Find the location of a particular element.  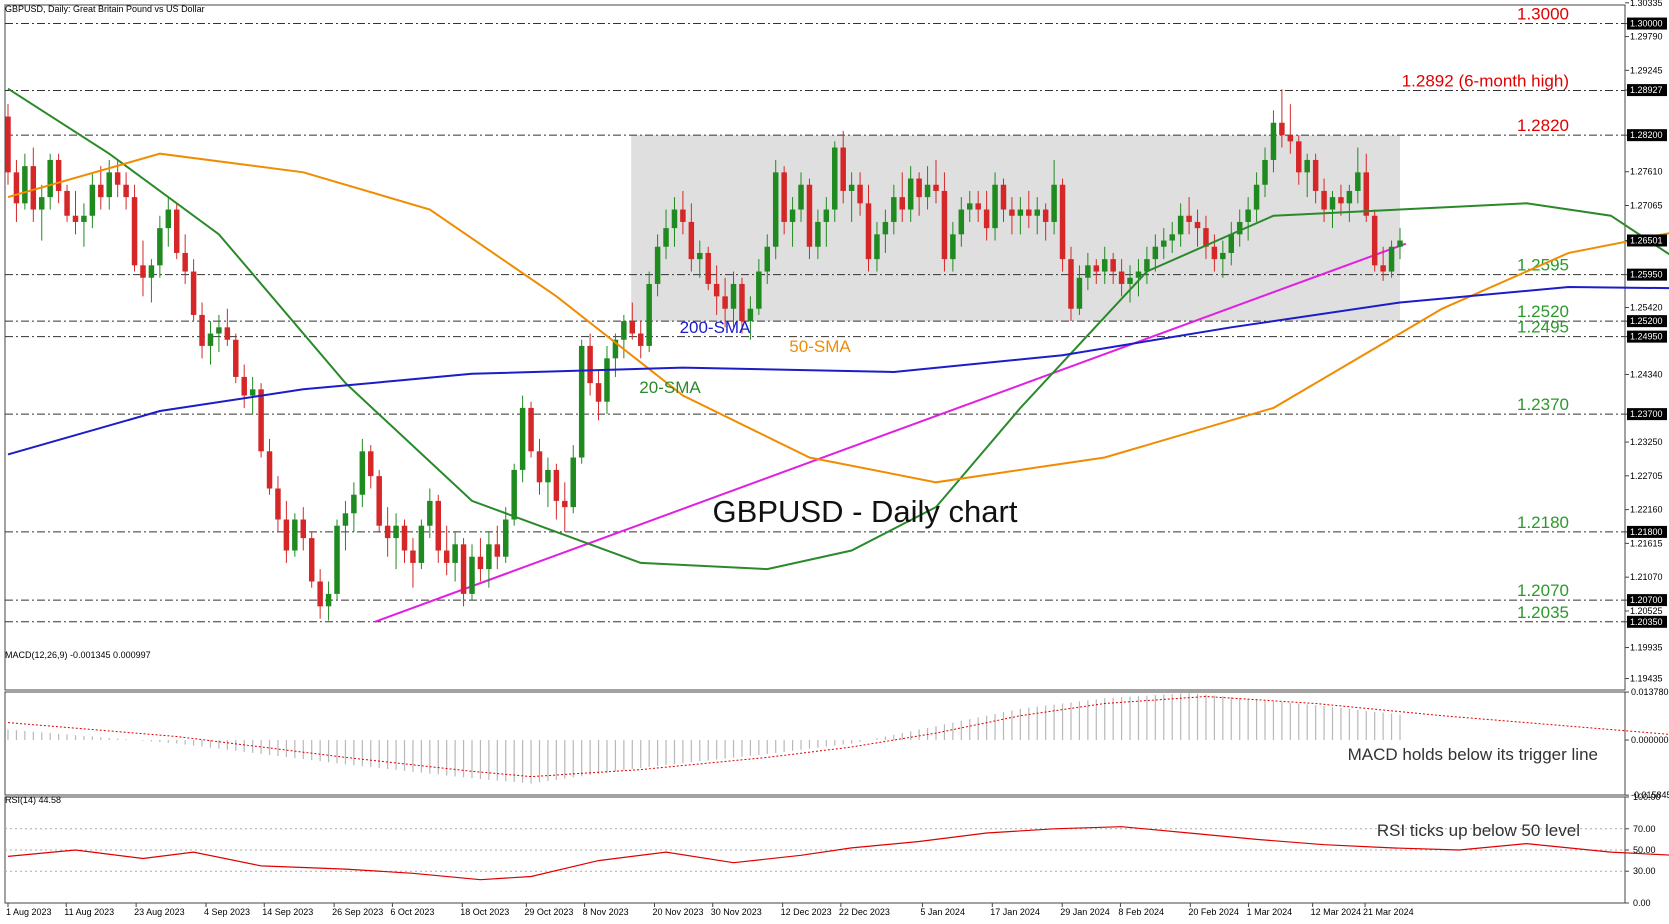

date-tick-label: 1 Aug 2023 is located at coordinates (29, 912).